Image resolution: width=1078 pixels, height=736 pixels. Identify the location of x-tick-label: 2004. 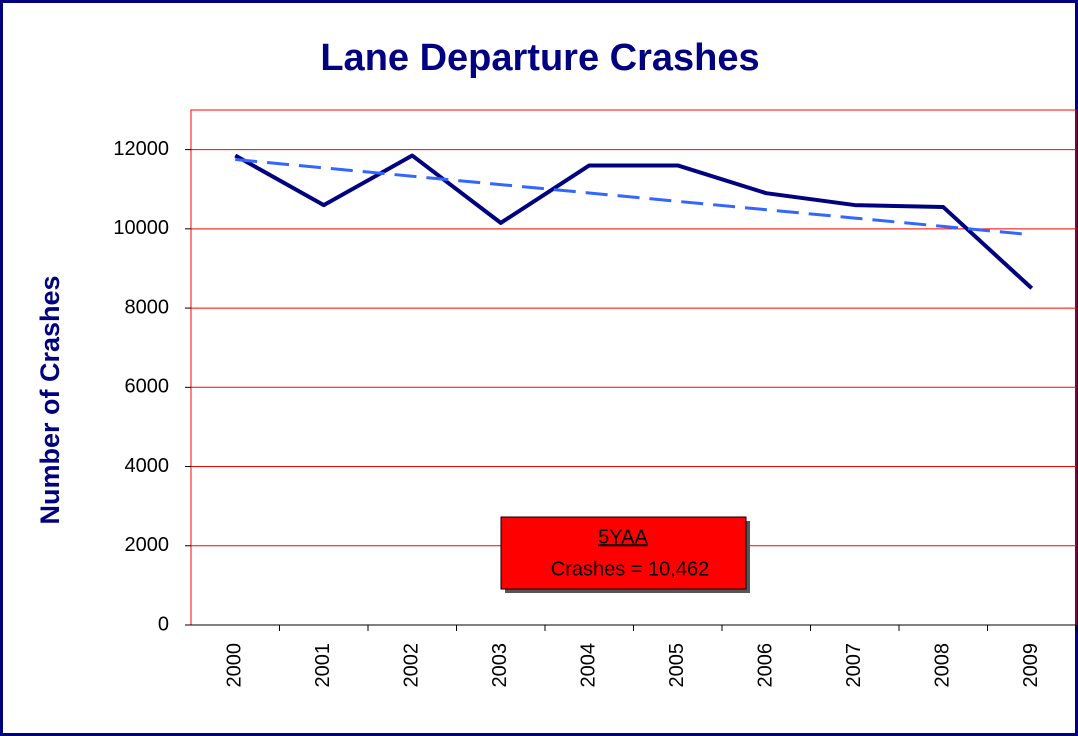
(589, 665).